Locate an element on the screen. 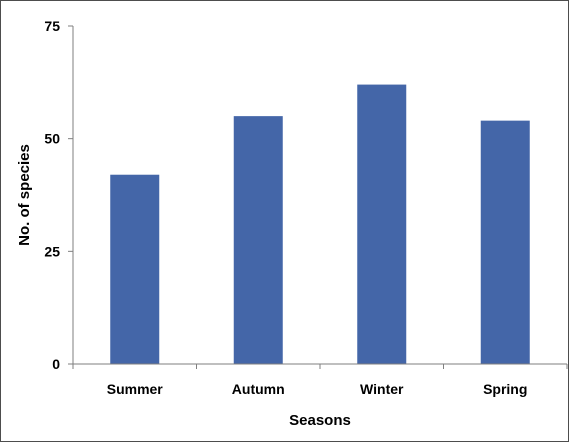 The height and width of the screenshot is (446, 569). y-tick-label: 75 is located at coordinates (52, 26).